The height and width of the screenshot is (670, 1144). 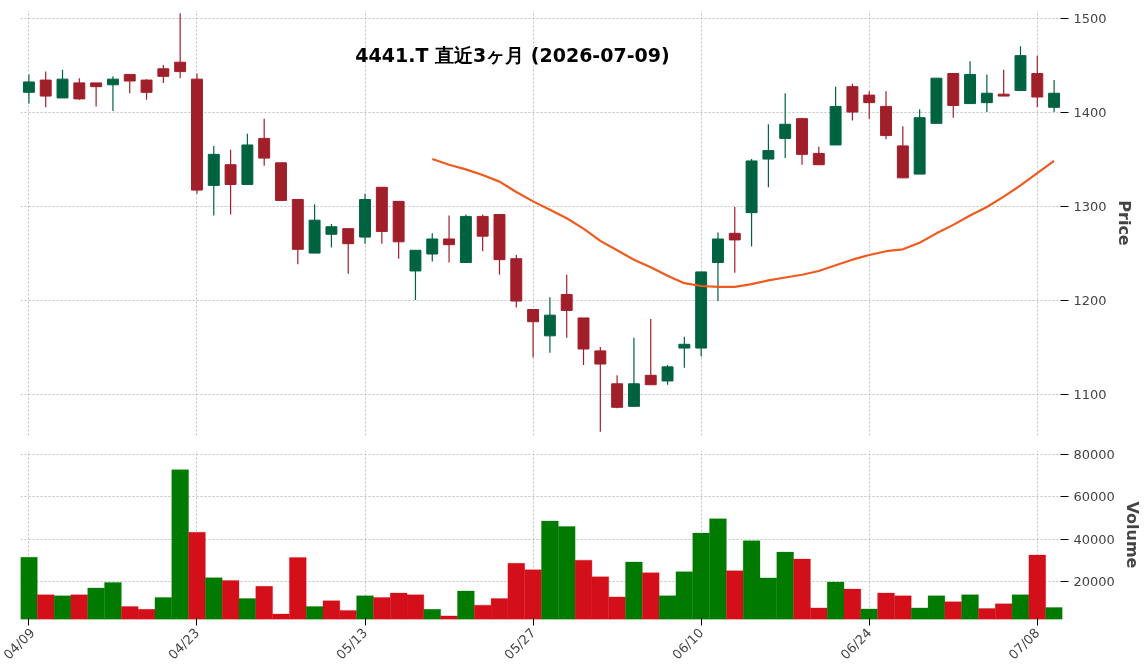 I want to click on y-axis-title: Volume, so click(x=1132, y=535).